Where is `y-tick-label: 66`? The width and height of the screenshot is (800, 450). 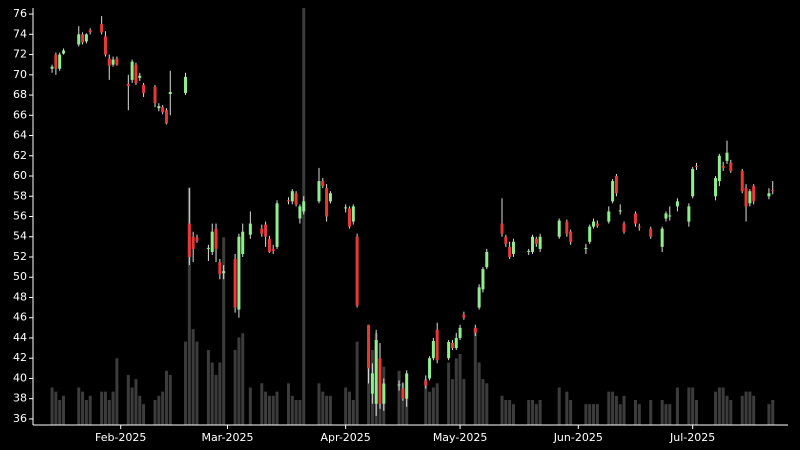 y-tick-label: 66 is located at coordinates (20, 114).